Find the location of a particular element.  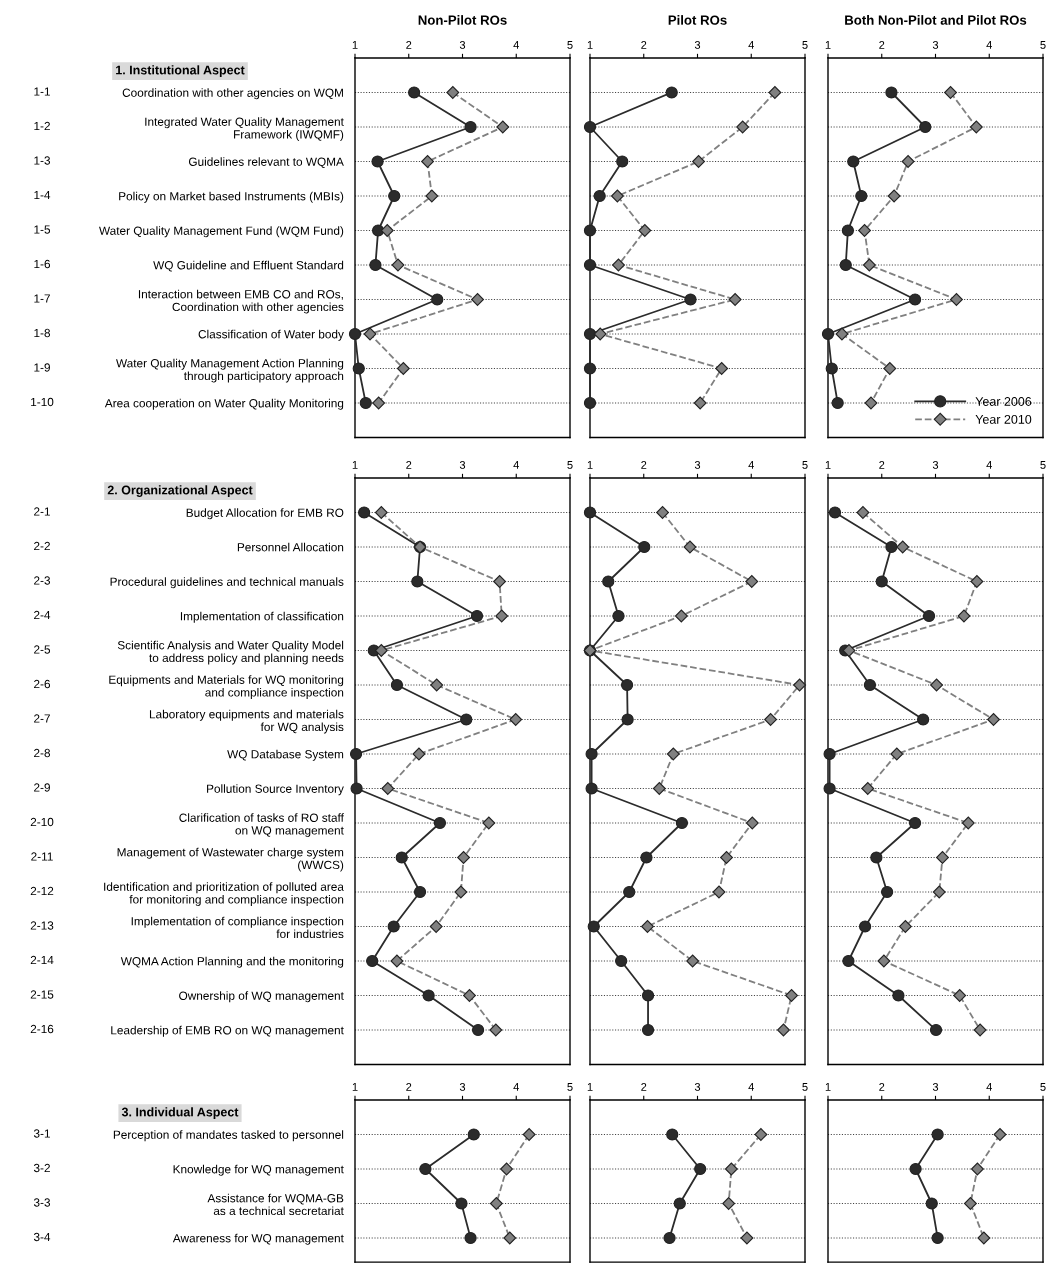

y-tick-label: Pollution Source Inventory is located at coordinates (275, 790).